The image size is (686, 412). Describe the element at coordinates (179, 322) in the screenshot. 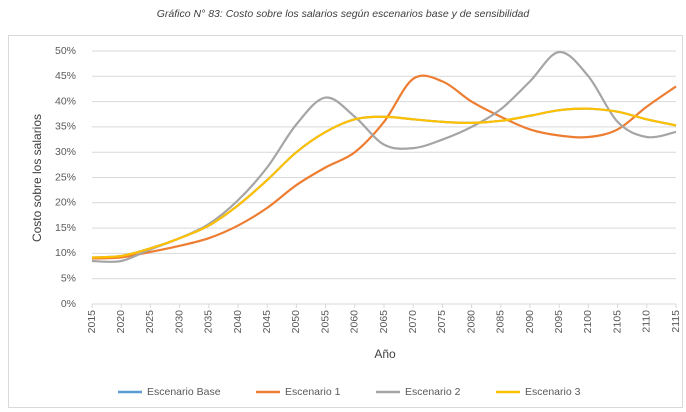

I see `x-tick-label: 2030` at that location.